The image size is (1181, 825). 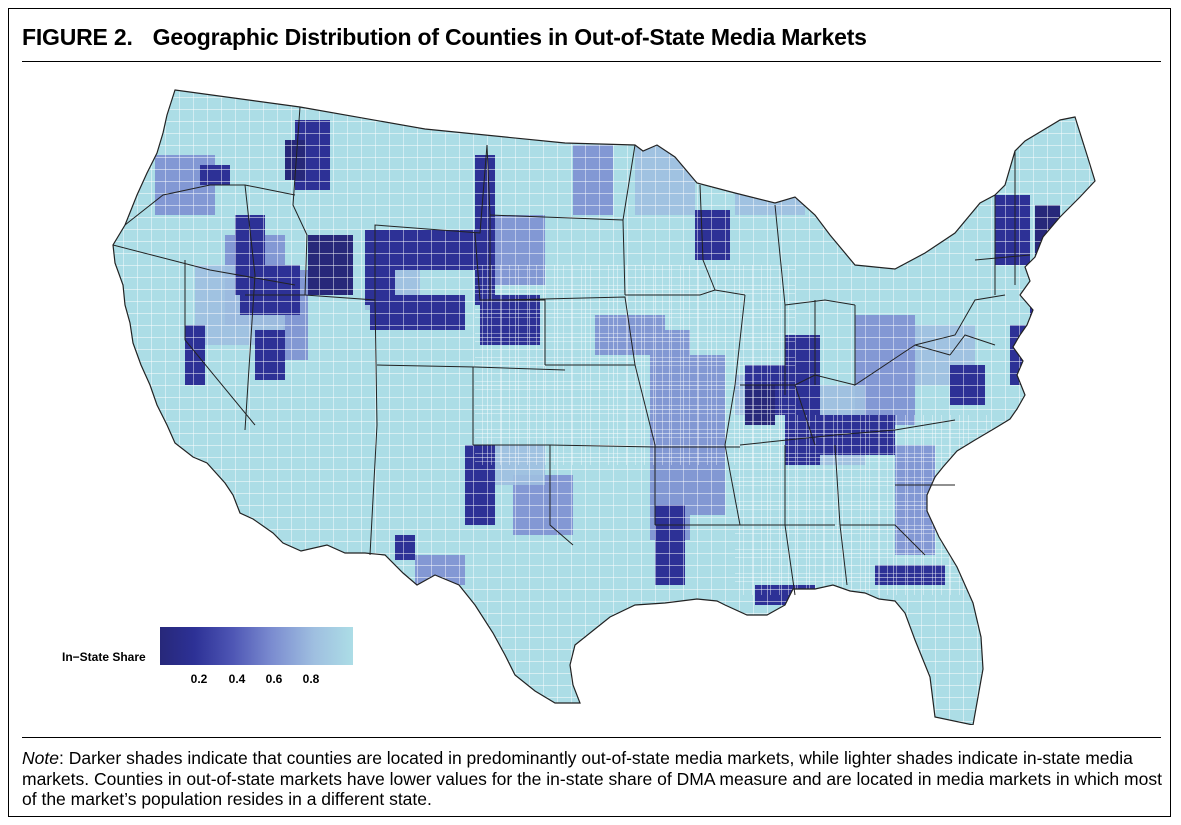 What do you see at coordinates (591, 61) in the screenshot?
I see `title-rule` at bounding box center [591, 61].